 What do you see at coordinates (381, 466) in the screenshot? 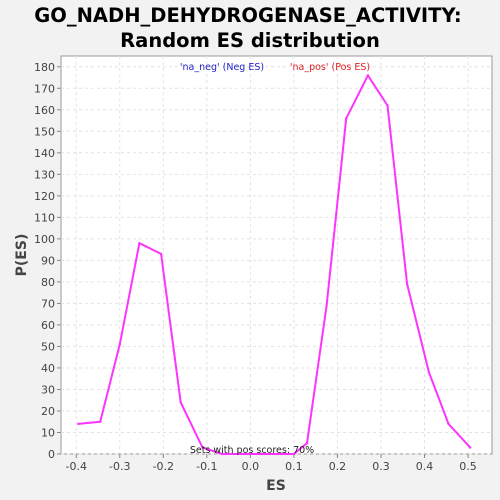
I see `x-tick-label: 0.3` at bounding box center [381, 466].